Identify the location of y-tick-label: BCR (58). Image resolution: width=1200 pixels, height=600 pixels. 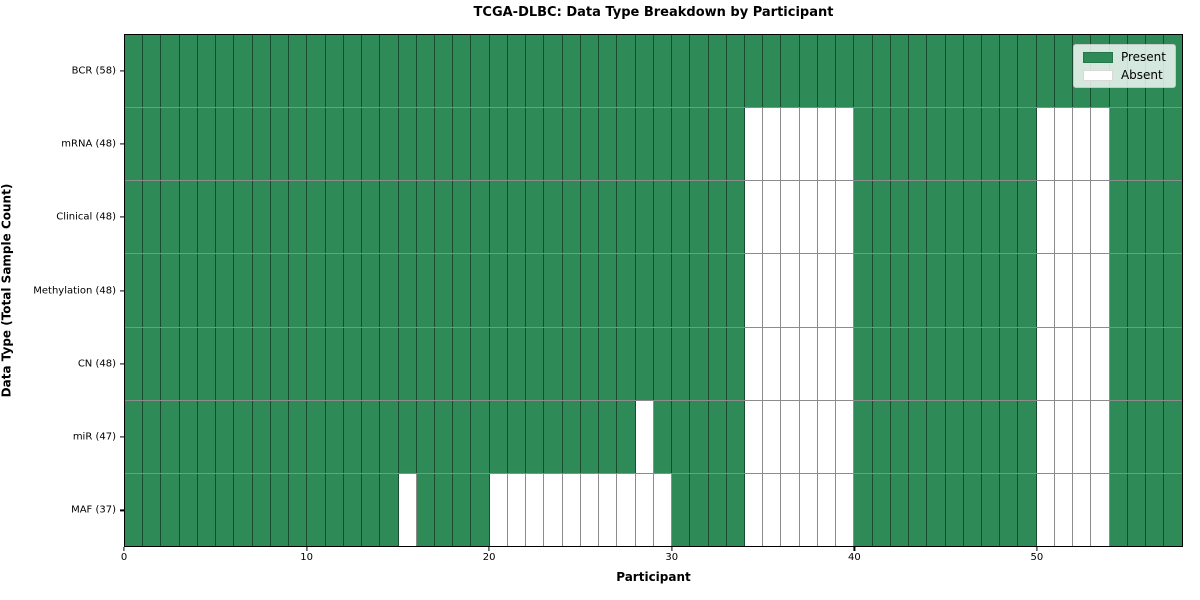
(93, 71).